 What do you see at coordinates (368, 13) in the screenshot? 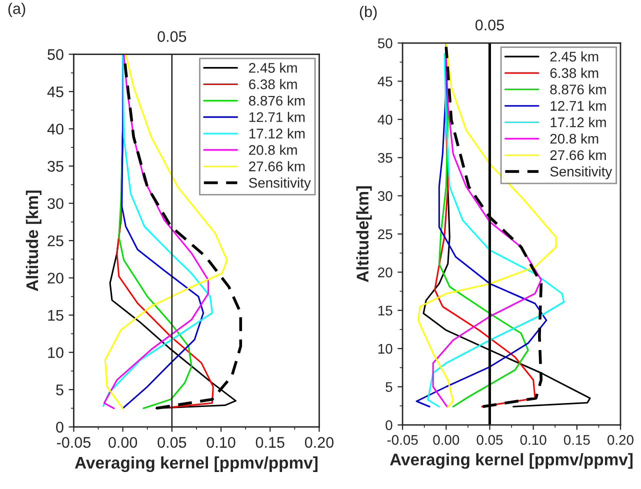
I see `chart-title: (b)` at bounding box center [368, 13].